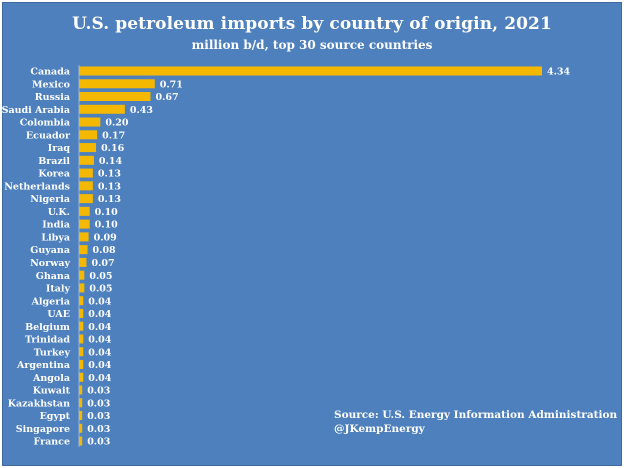 This screenshot has height=468, width=624. I want to click on category-label: Colombia, so click(45, 123).